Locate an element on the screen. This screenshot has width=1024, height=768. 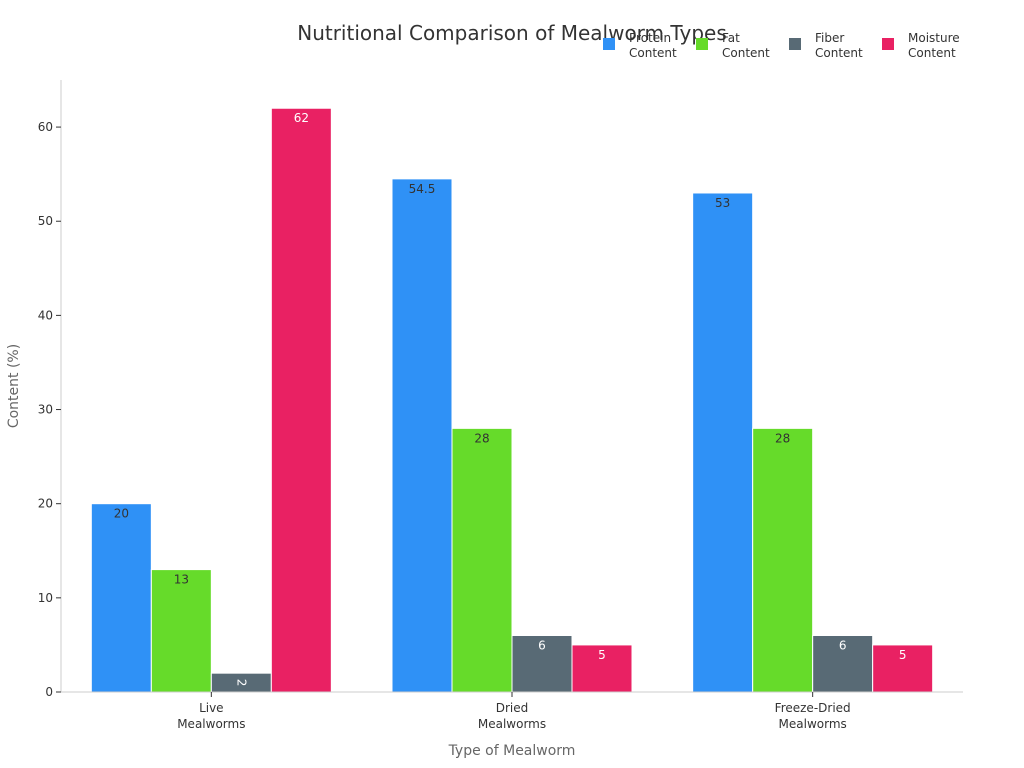
y-tick-label: 40 is located at coordinates (45, 315).